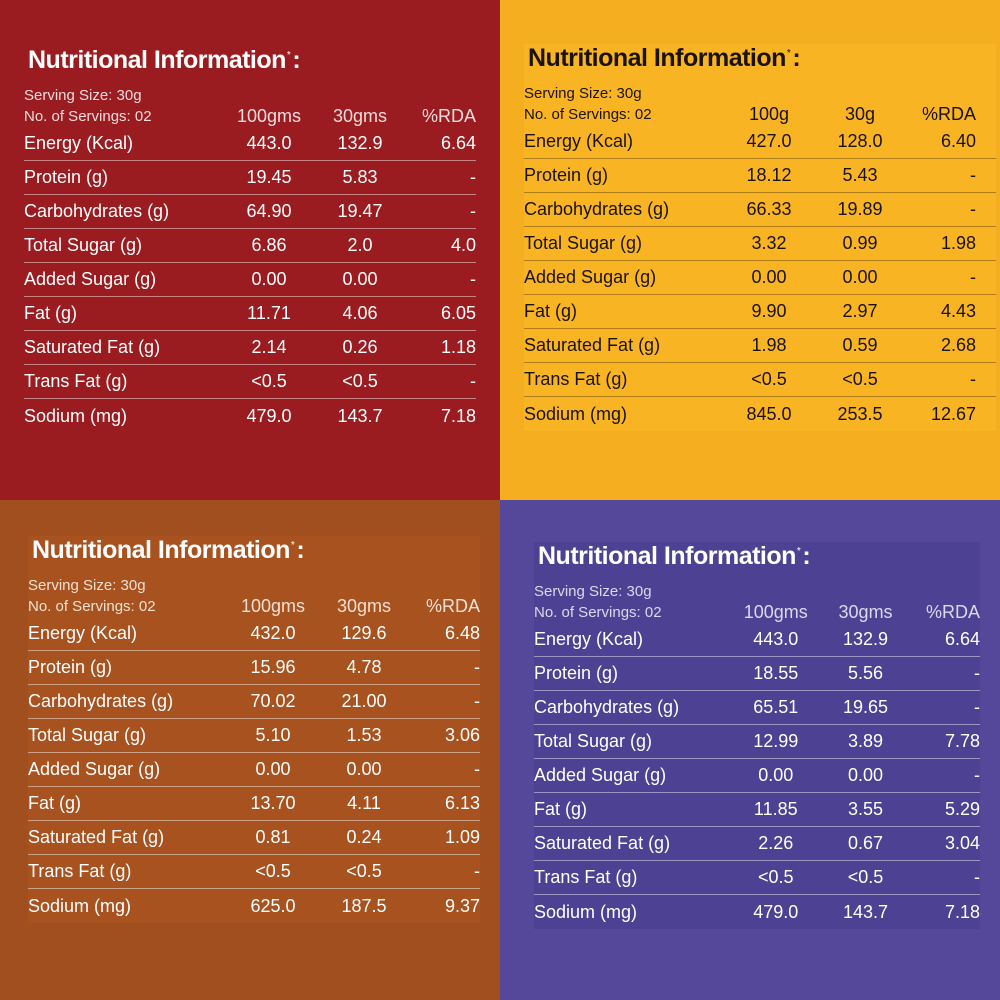 Image resolution: width=1000 pixels, height=1000 pixels. What do you see at coordinates (360, 415) in the screenshot?
I see `value-30: 143.7` at bounding box center [360, 415].